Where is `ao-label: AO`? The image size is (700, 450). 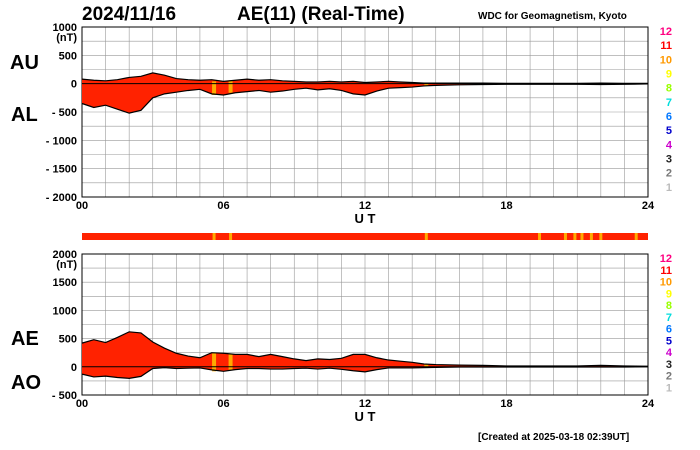
ao-label: AO is located at coordinates (26, 383).